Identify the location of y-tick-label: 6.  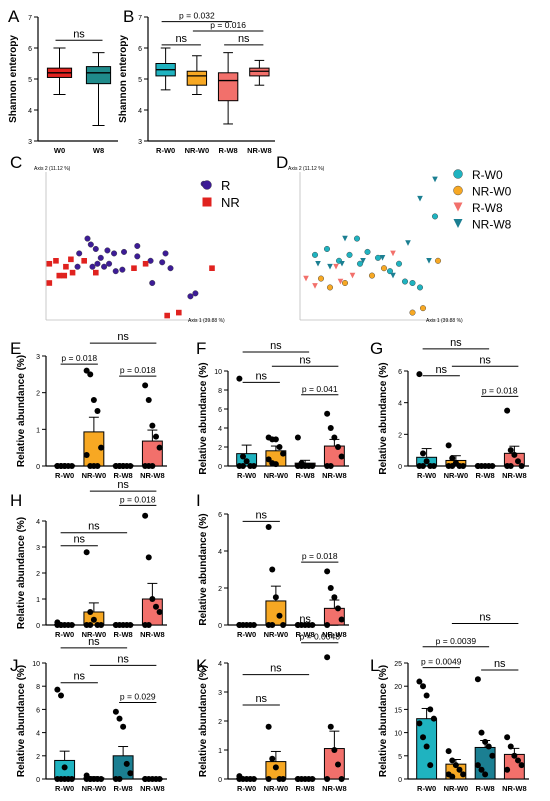
(220, 515).